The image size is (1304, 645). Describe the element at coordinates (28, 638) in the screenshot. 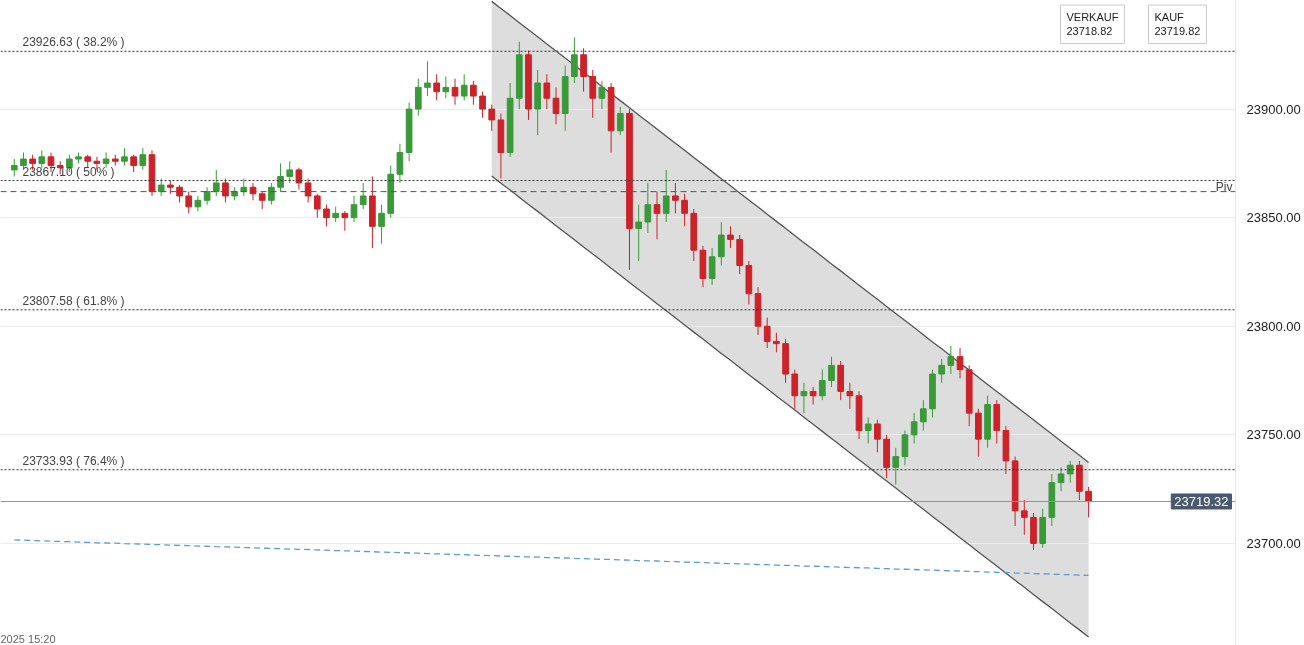

I see `annotation: 2025 15:20` at that location.